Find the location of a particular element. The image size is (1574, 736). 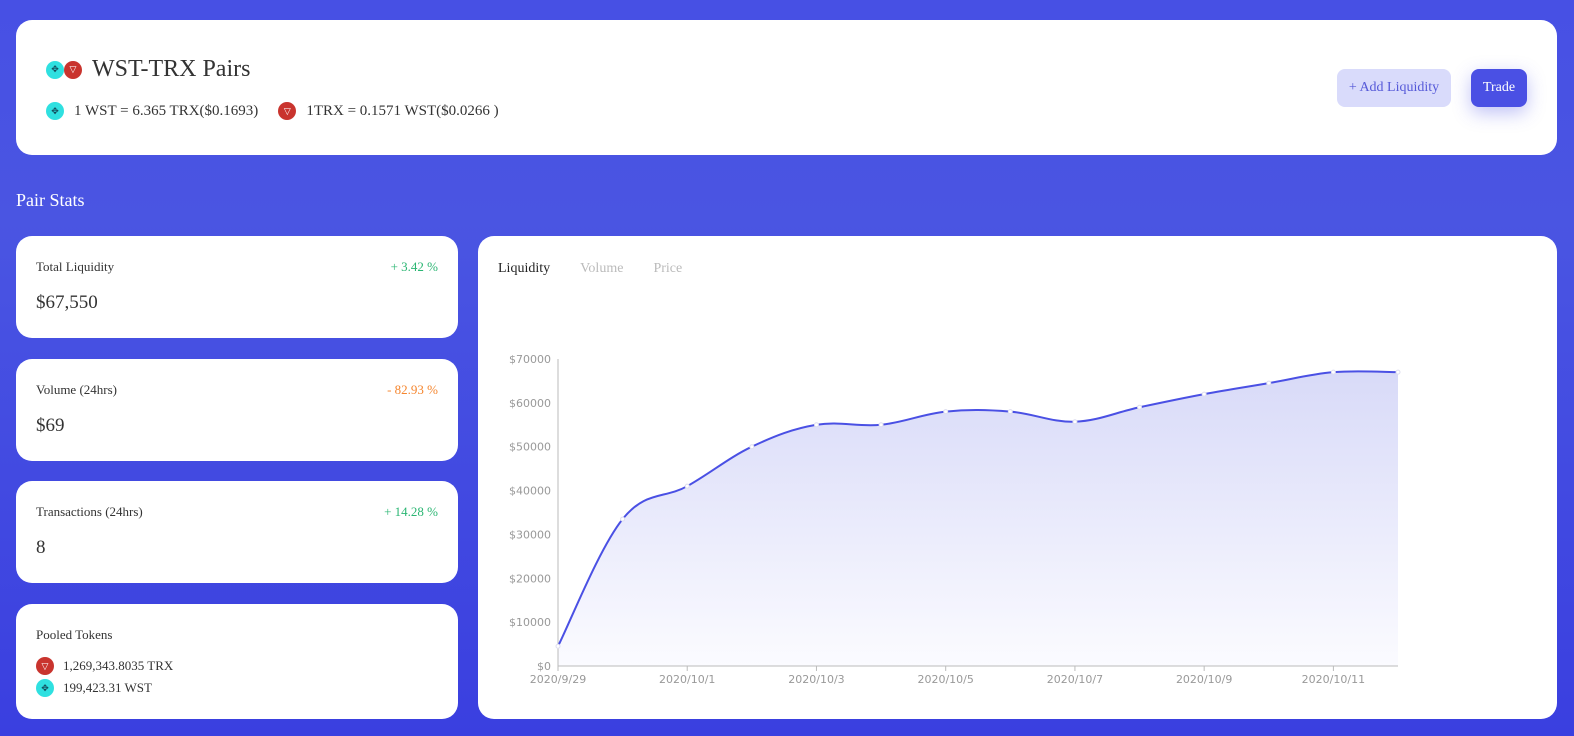

wst-rate: 1 WST = 6.365 TRX($0.1693) is located at coordinates (166, 110).